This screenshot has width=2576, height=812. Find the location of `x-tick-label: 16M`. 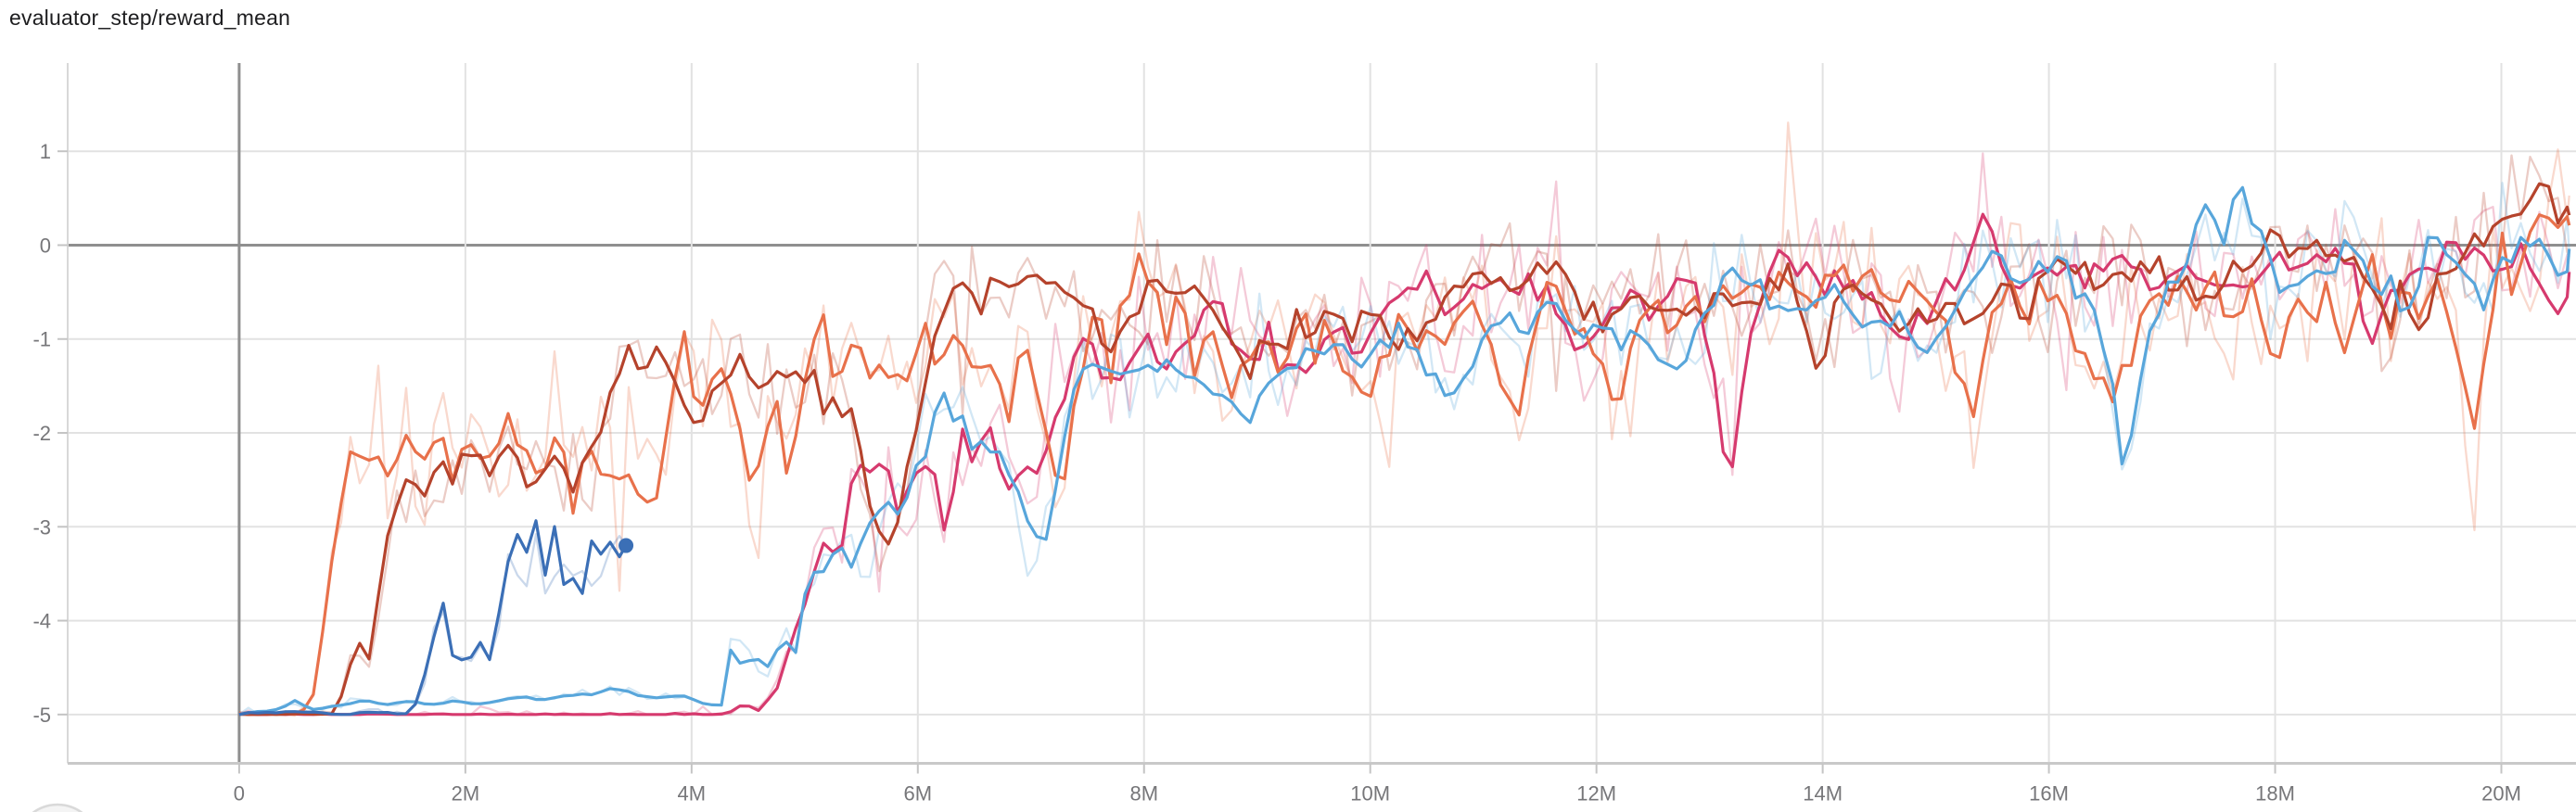

x-tick-label: 16M is located at coordinates (2049, 794).